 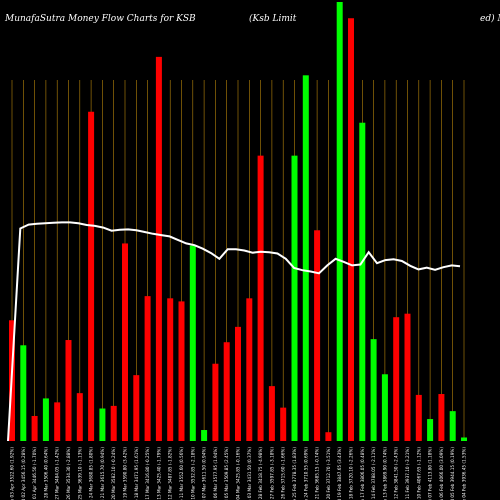 What do you see at coordinates (384, 473) in the screenshot?
I see `x-tick-label: Thu 13 Feb 3869.90 (0.74%)` at bounding box center [384, 473].